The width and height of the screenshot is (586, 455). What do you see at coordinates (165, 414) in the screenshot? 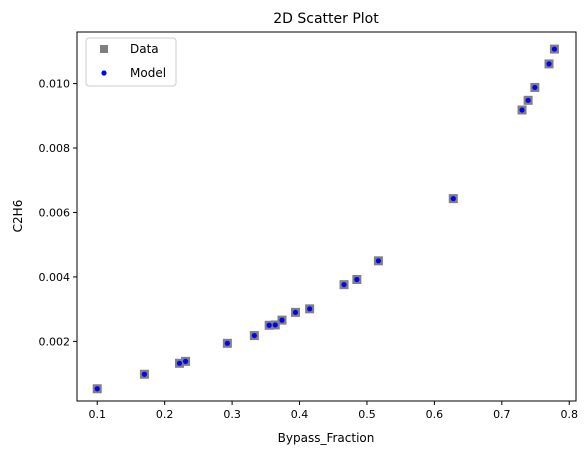
I see `x-tick-label: 0.2` at bounding box center [165, 414].